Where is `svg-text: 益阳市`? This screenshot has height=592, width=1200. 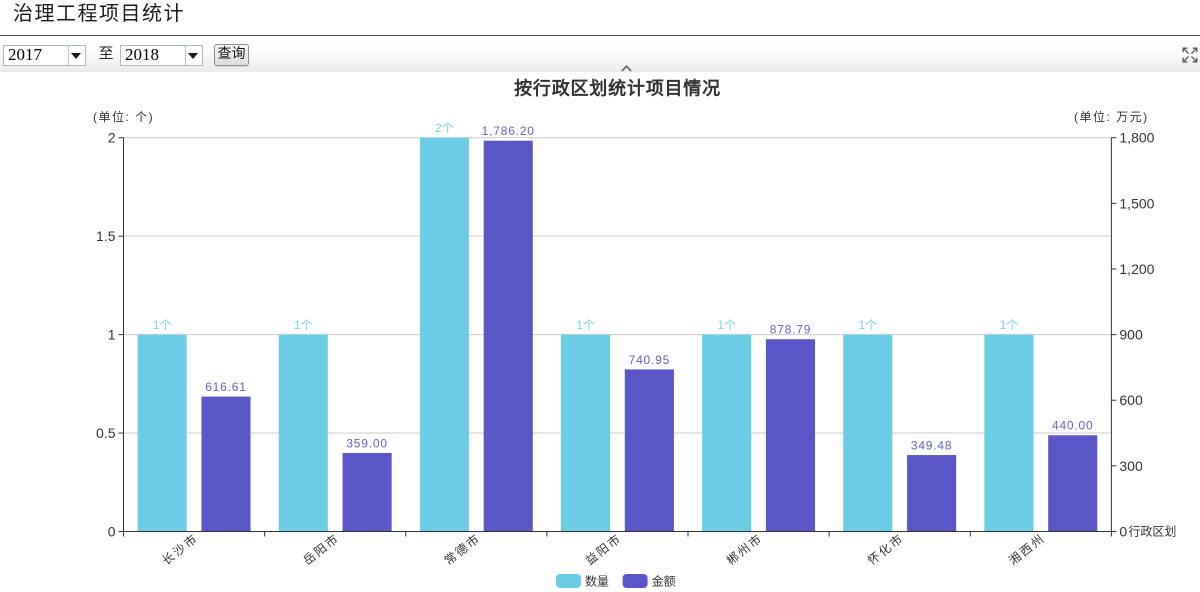
svg-text: 益阳市 is located at coordinates (603, 549).